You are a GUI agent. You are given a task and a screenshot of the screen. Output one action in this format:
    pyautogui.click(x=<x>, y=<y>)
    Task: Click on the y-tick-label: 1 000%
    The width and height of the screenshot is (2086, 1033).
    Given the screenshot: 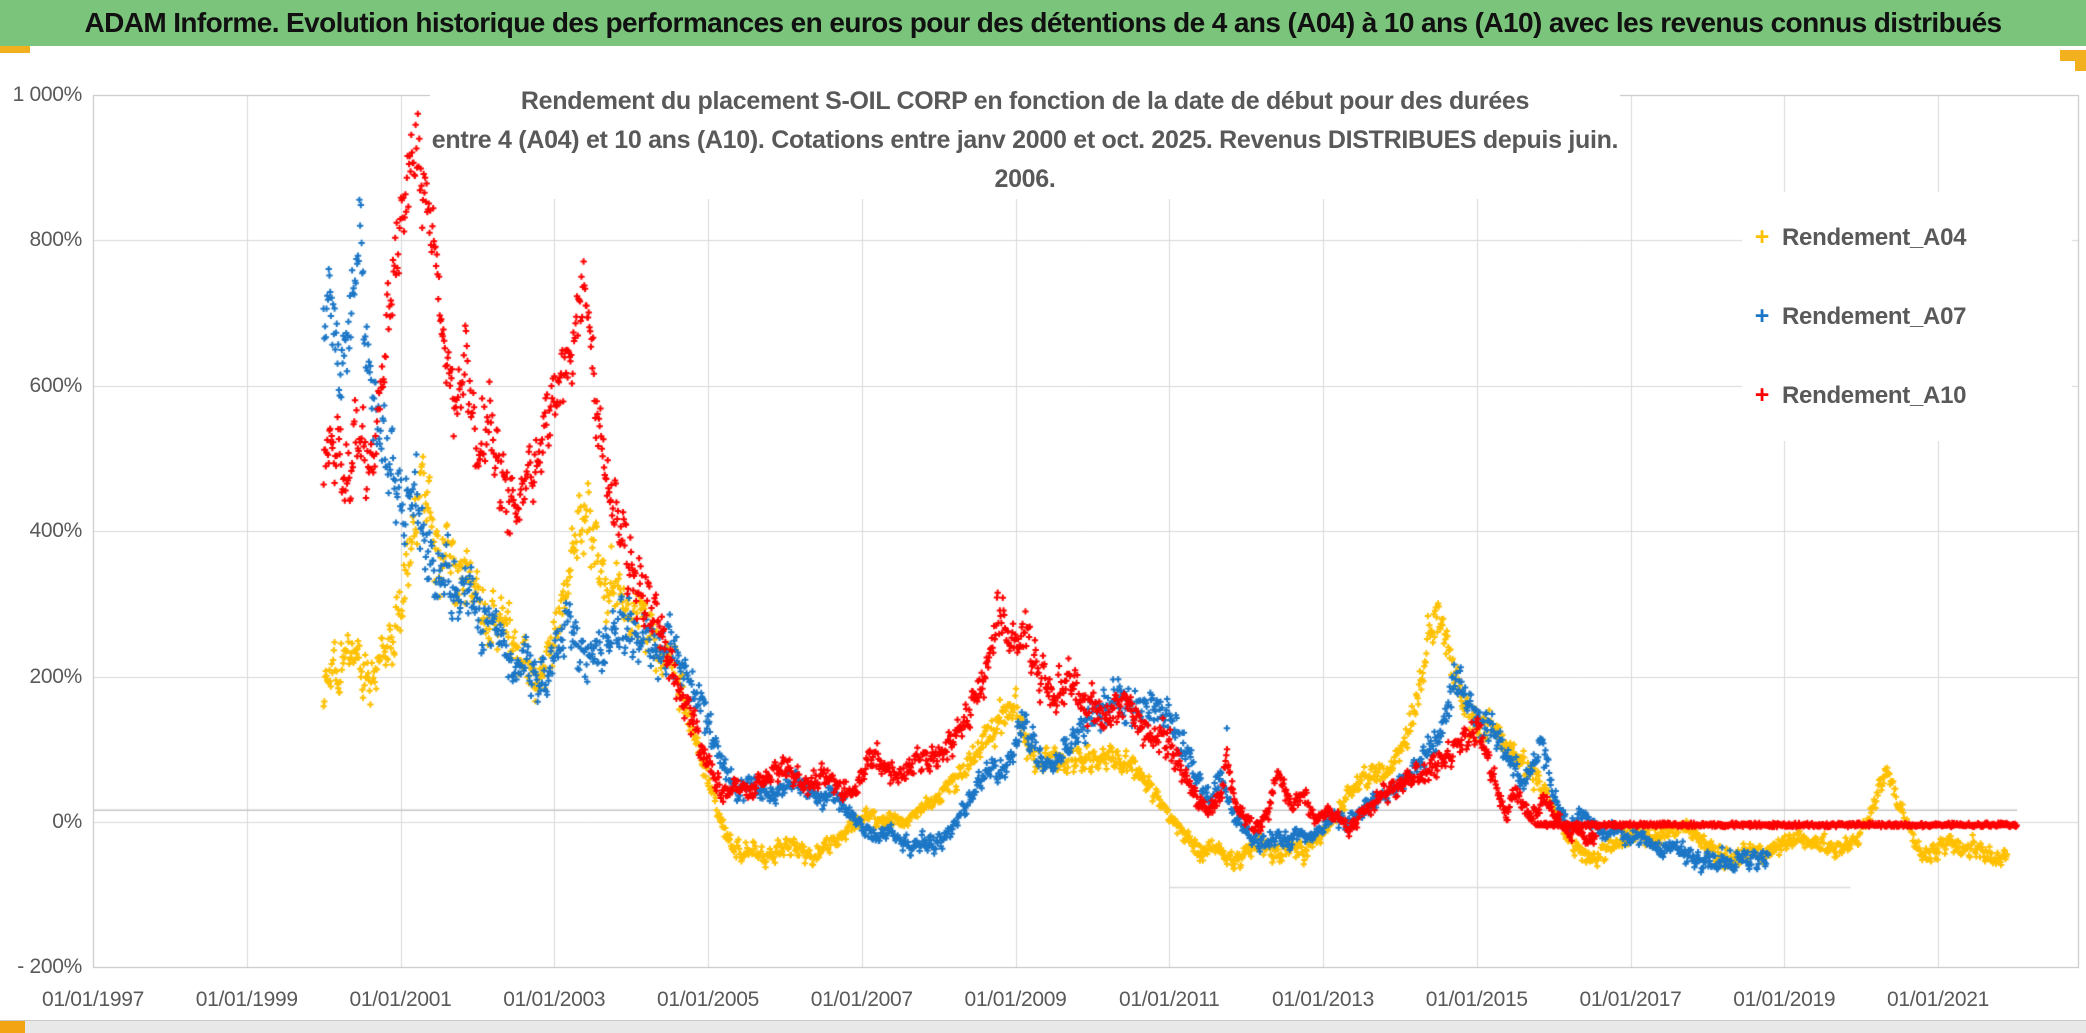 What is the action you would take?
    pyautogui.click(x=47, y=94)
    